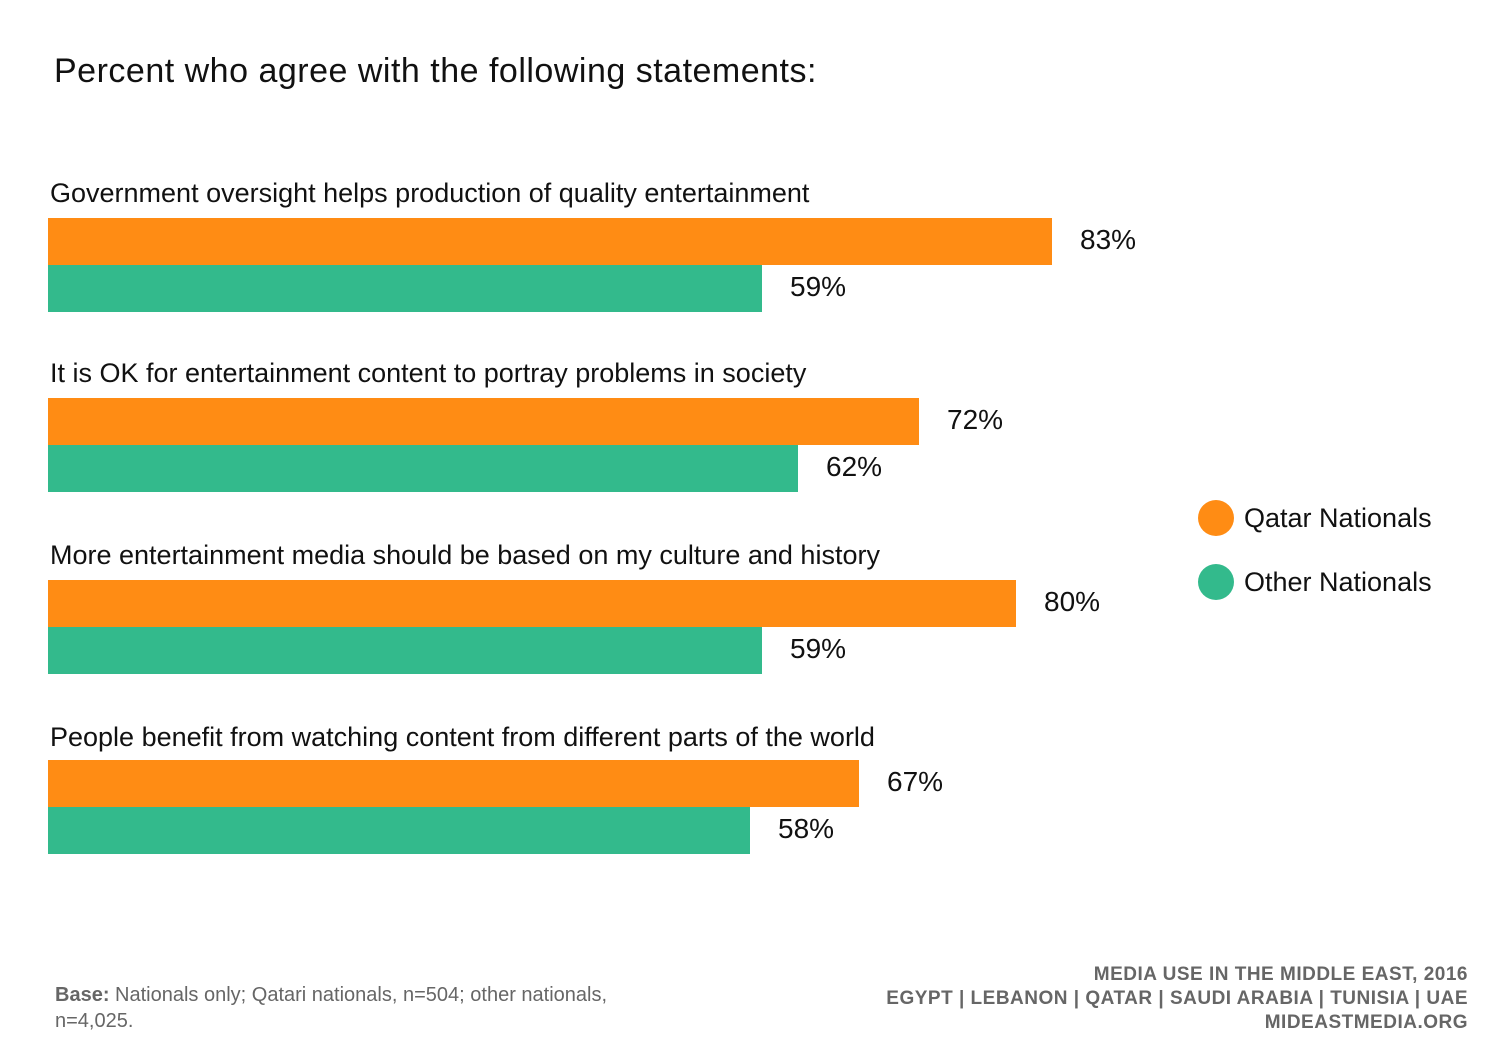 Image resolution: width=1500 pixels, height=1060 pixels. What do you see at coordinates (1108, 239) in the screenshot?
I see `data-label: 83%` at bounding box center [1108, 239].